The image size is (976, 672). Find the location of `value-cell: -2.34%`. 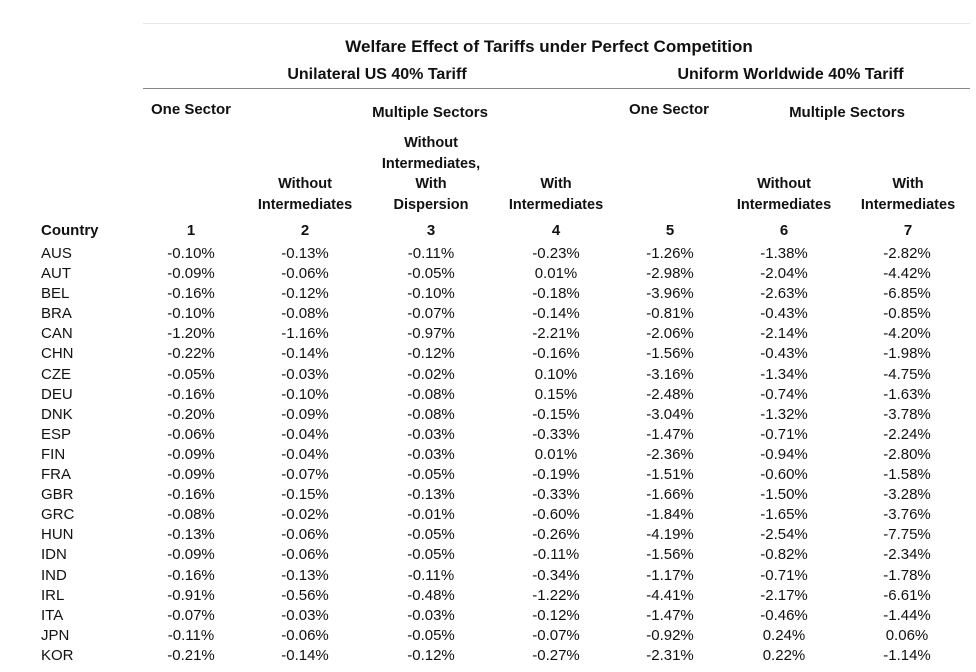

value-cell: -2.34% is located at coordinates (907, 555).